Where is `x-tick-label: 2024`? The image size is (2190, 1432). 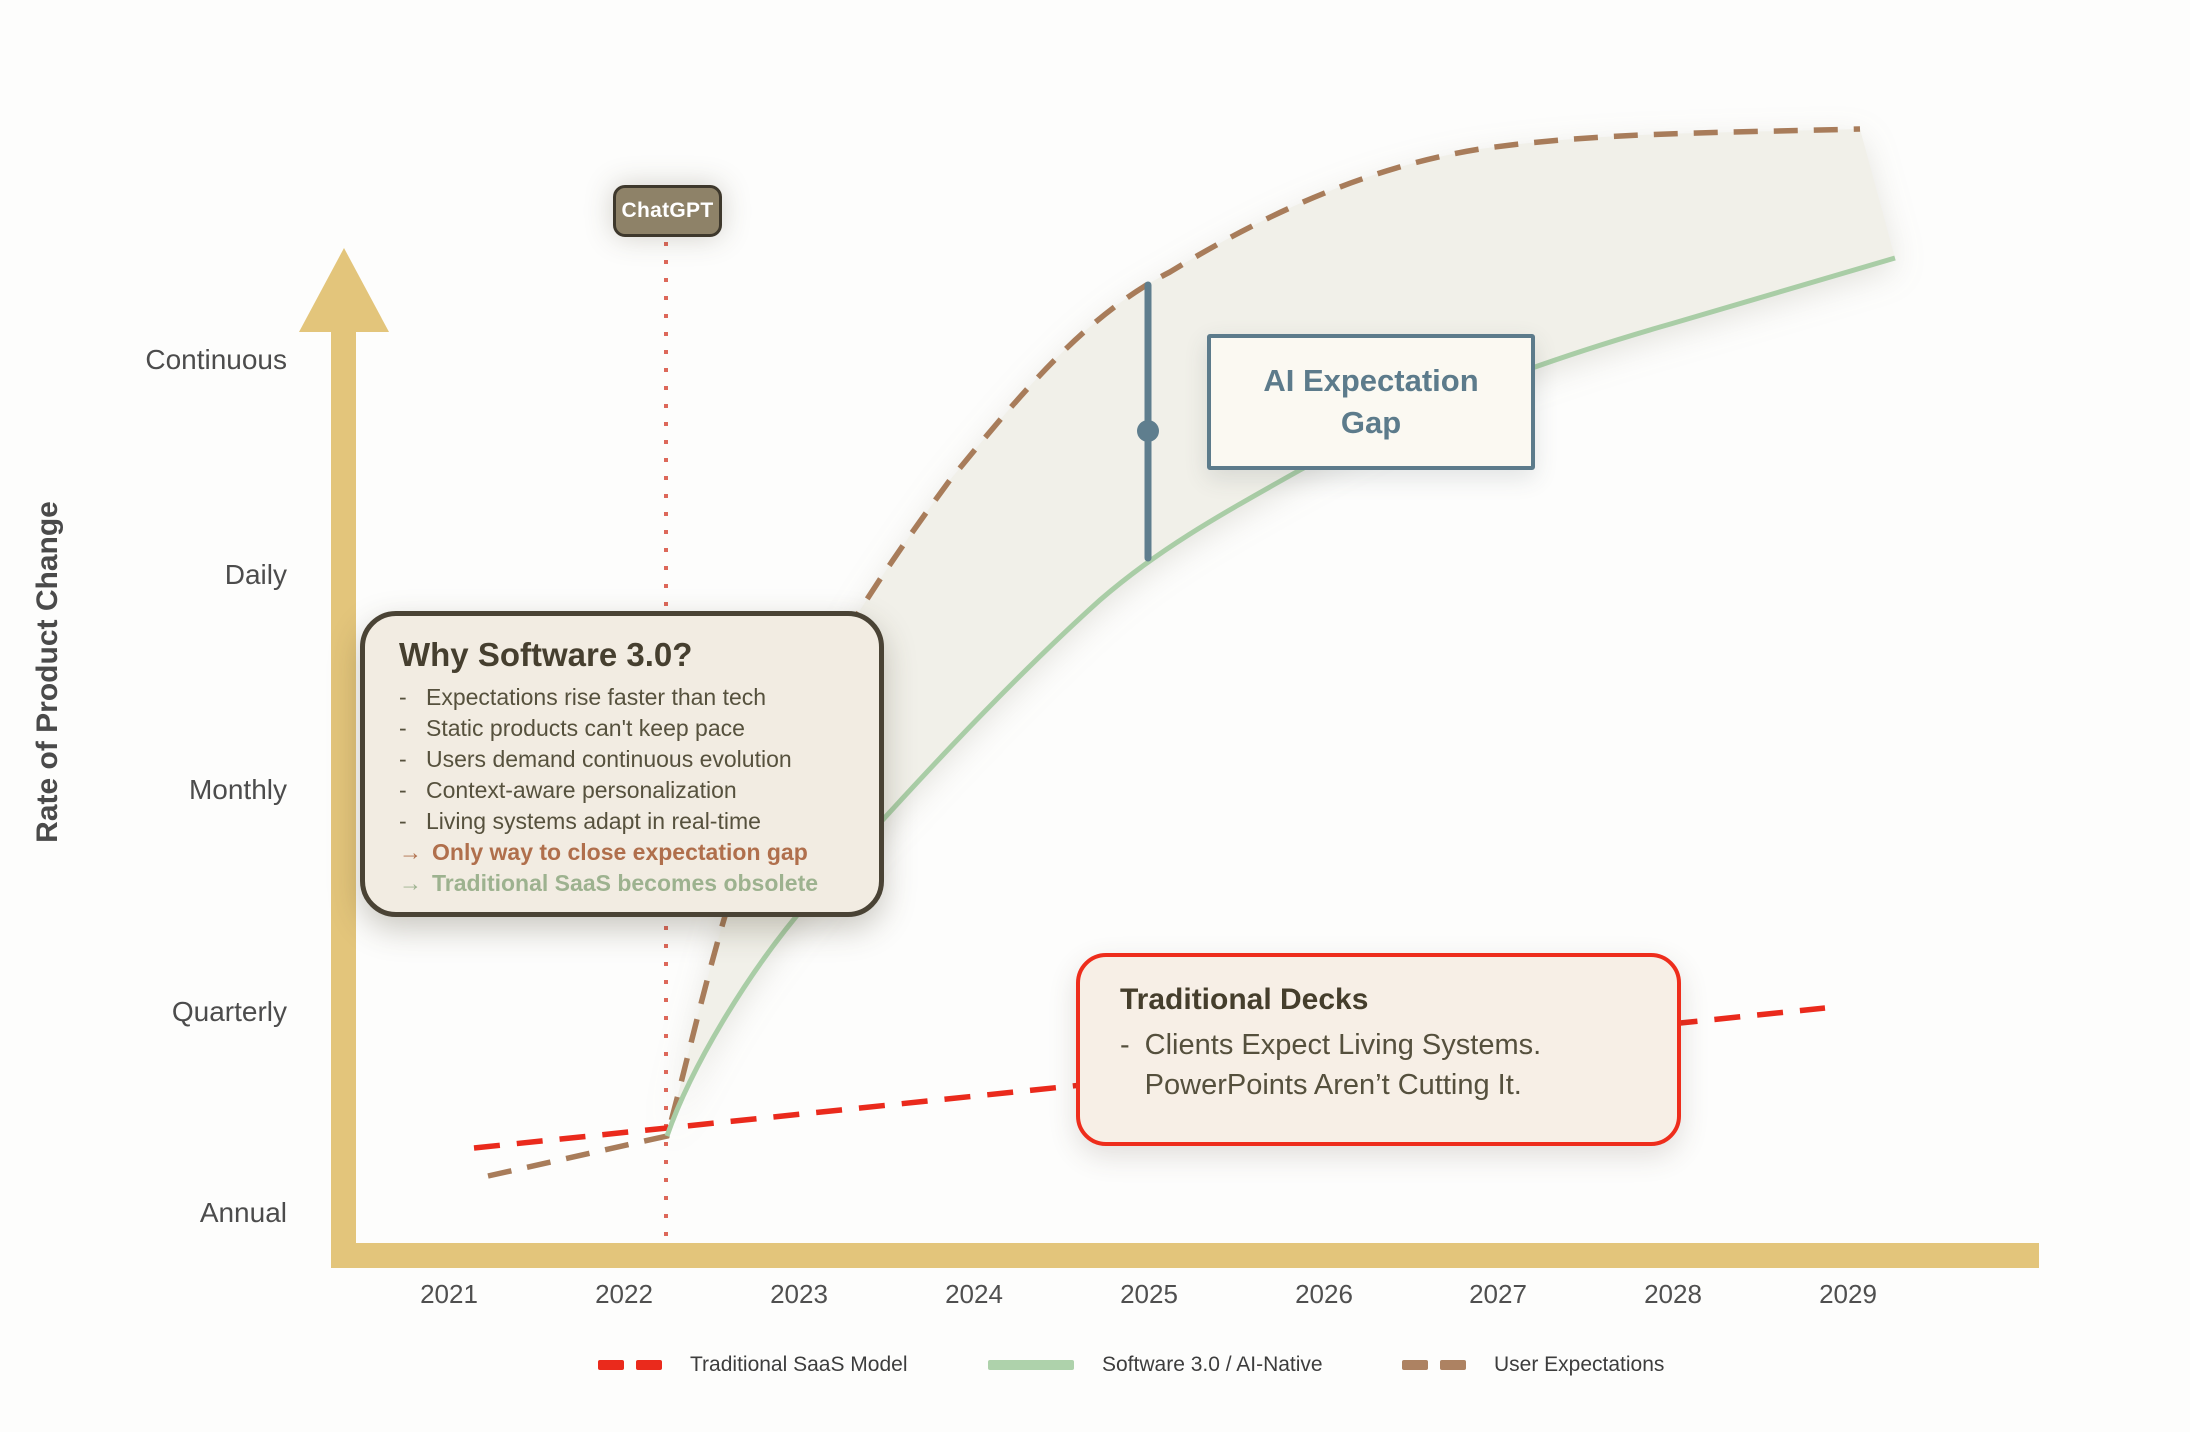
x-tick-label: 2024 is located at coordinates (974, 1294).